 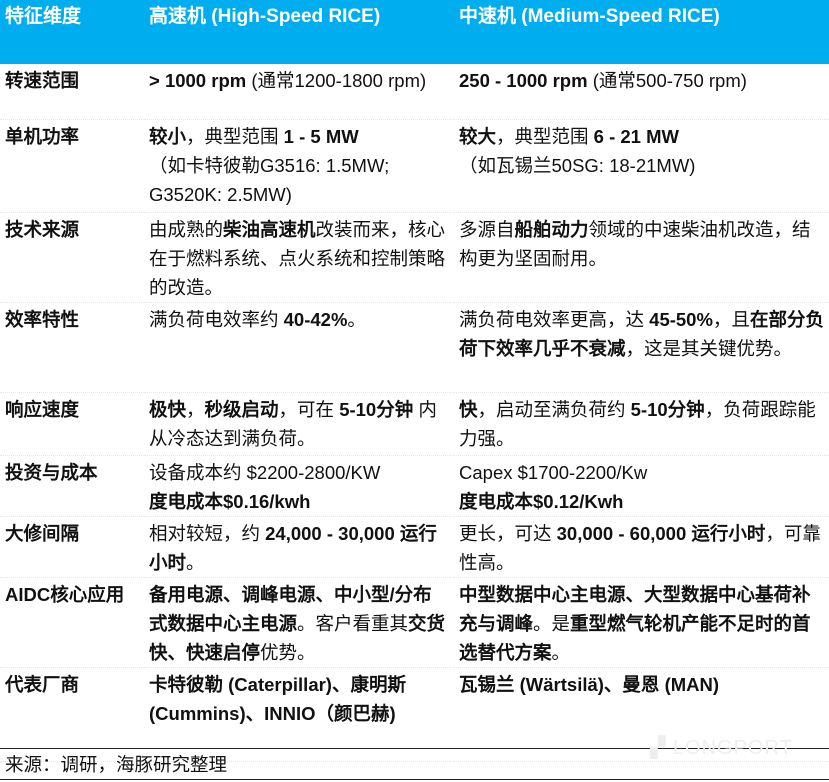 I want to click on cell-text-segment: ，且, so click(x=731, y=319).